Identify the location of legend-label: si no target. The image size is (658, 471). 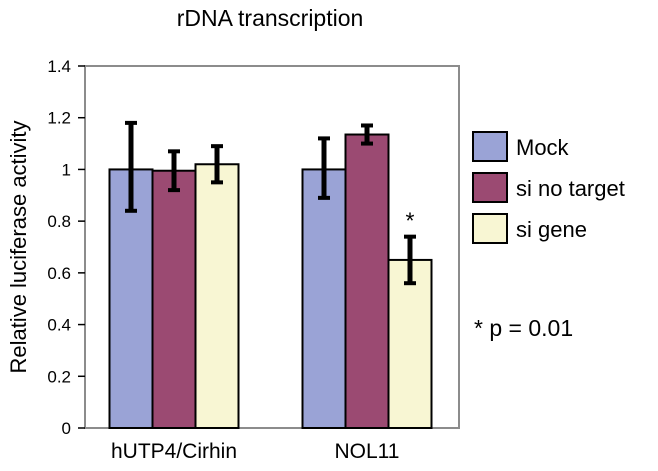
(570, 188).